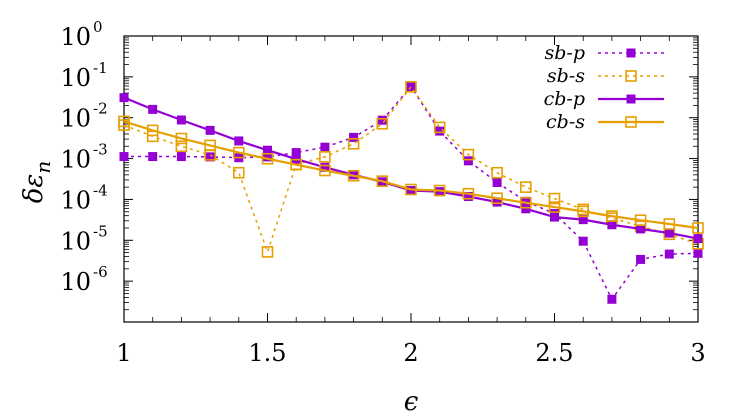  What do you see at coordinates (100, 68) in the screenshot?
I see `y-tick-exponent: -1` at bounding box center [100, 68].